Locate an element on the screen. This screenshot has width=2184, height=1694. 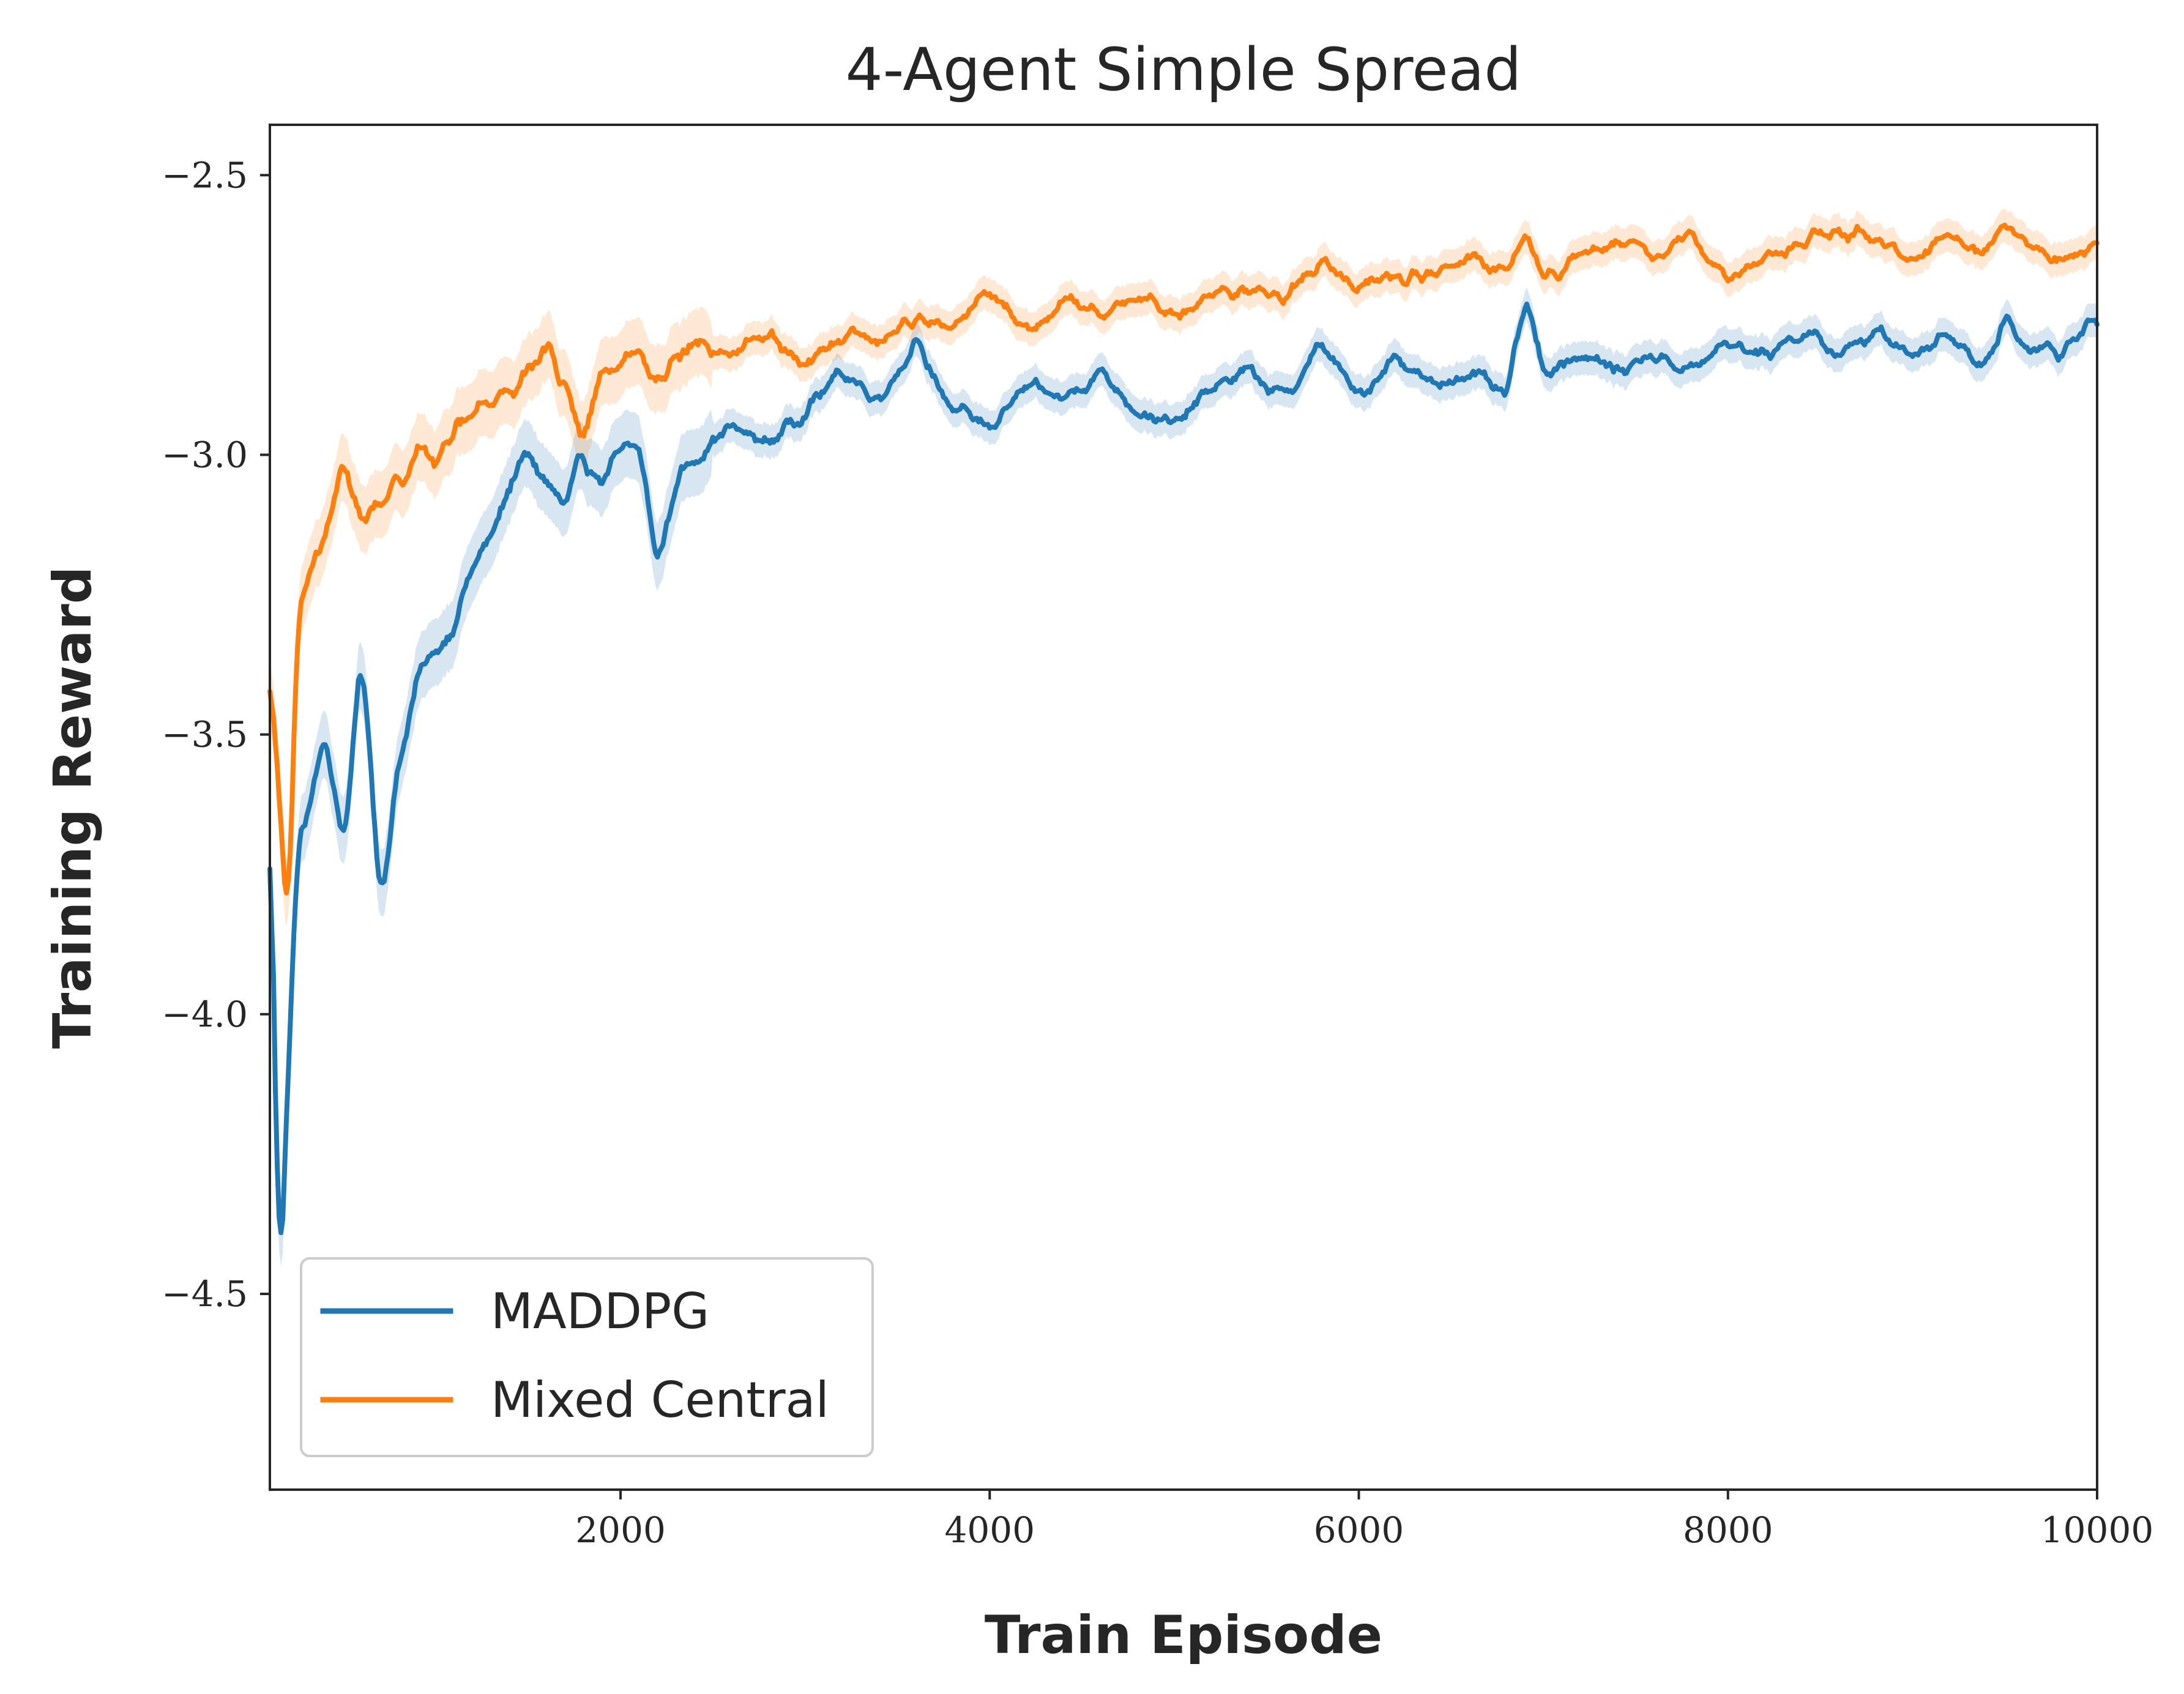
x-tick-label: 6000 is located at coordinates (1359, 1530).